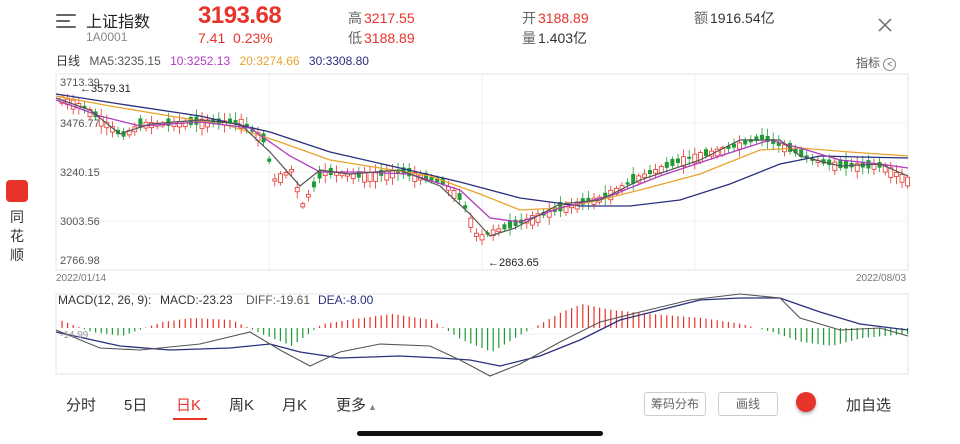 Image resolution: width=960 pixels, height=444 pixels. What do you see at coordinates (189, 405) in the screenshot?
I see `tab-daily-k: 日K` at bounding box center [189, 405].